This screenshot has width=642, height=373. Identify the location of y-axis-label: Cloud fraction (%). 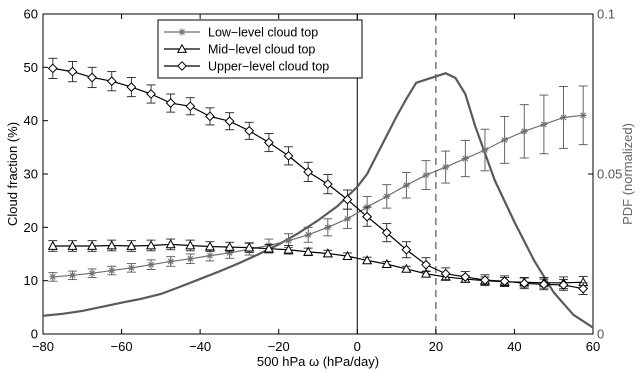
(12, 174).